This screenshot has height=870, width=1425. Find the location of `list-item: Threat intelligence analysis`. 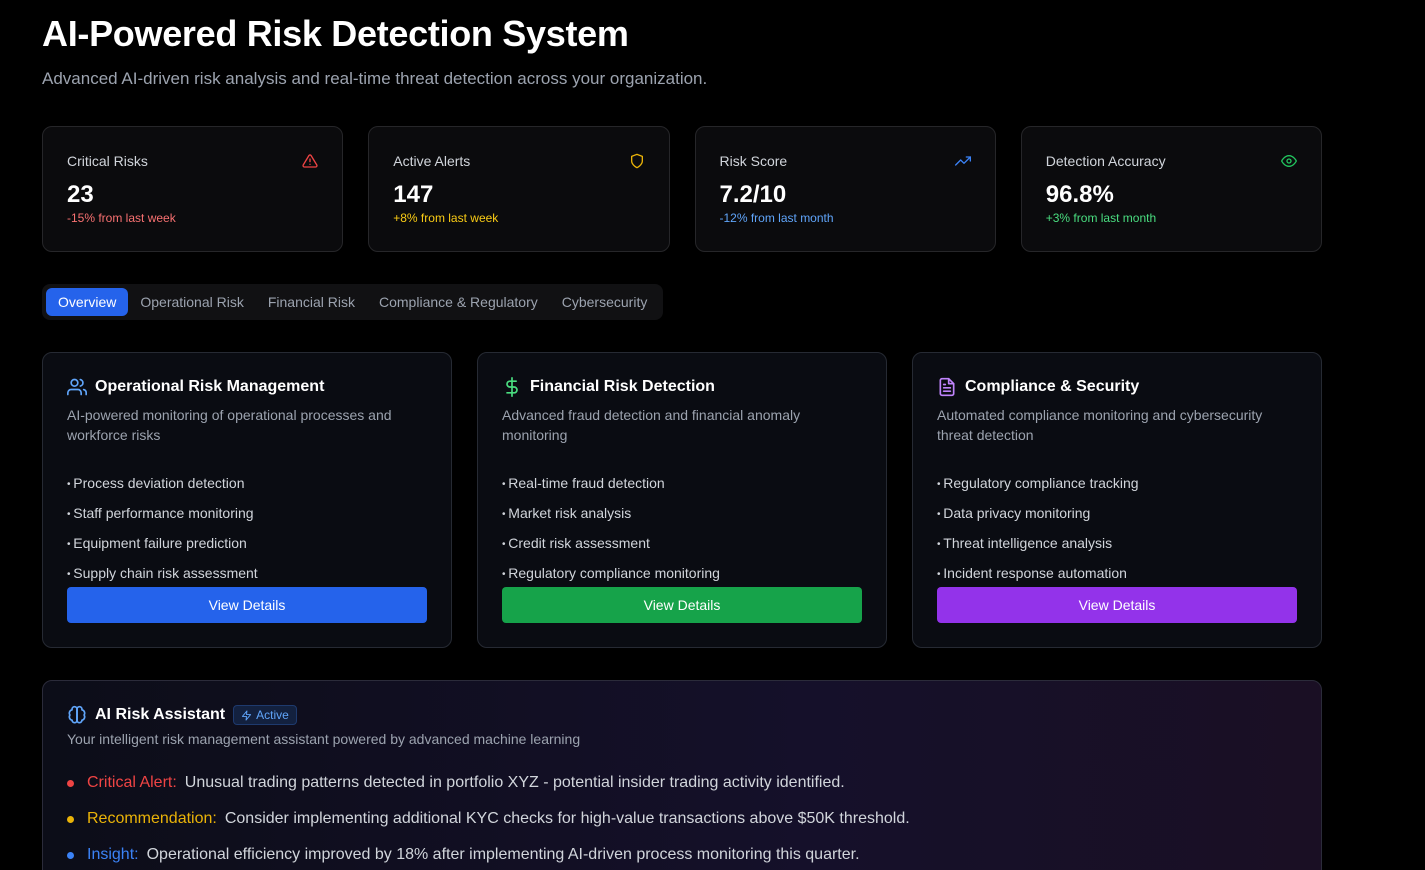

list-item: Threat intelligence analysis is located at coordinates (1117, 544).